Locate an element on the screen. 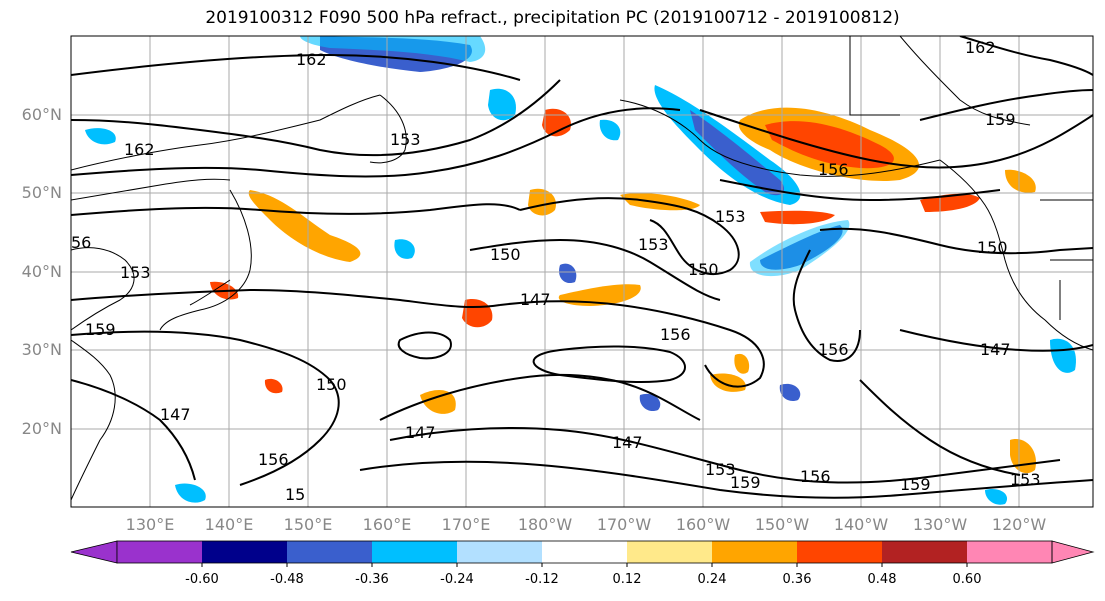 This screenshot has width=1105, height=601. lon-label: 150°W is located at coordinates (782, 524).